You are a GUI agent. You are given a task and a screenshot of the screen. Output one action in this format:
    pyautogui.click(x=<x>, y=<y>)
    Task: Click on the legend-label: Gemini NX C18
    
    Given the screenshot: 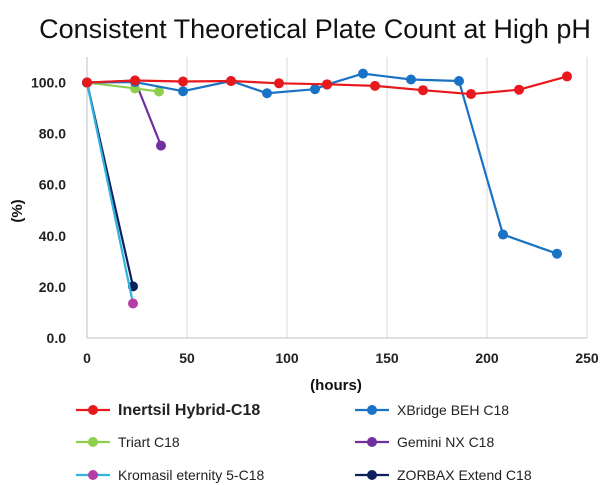 What is the action you would take?
    pyautogui.click(x=445, y=442)
    